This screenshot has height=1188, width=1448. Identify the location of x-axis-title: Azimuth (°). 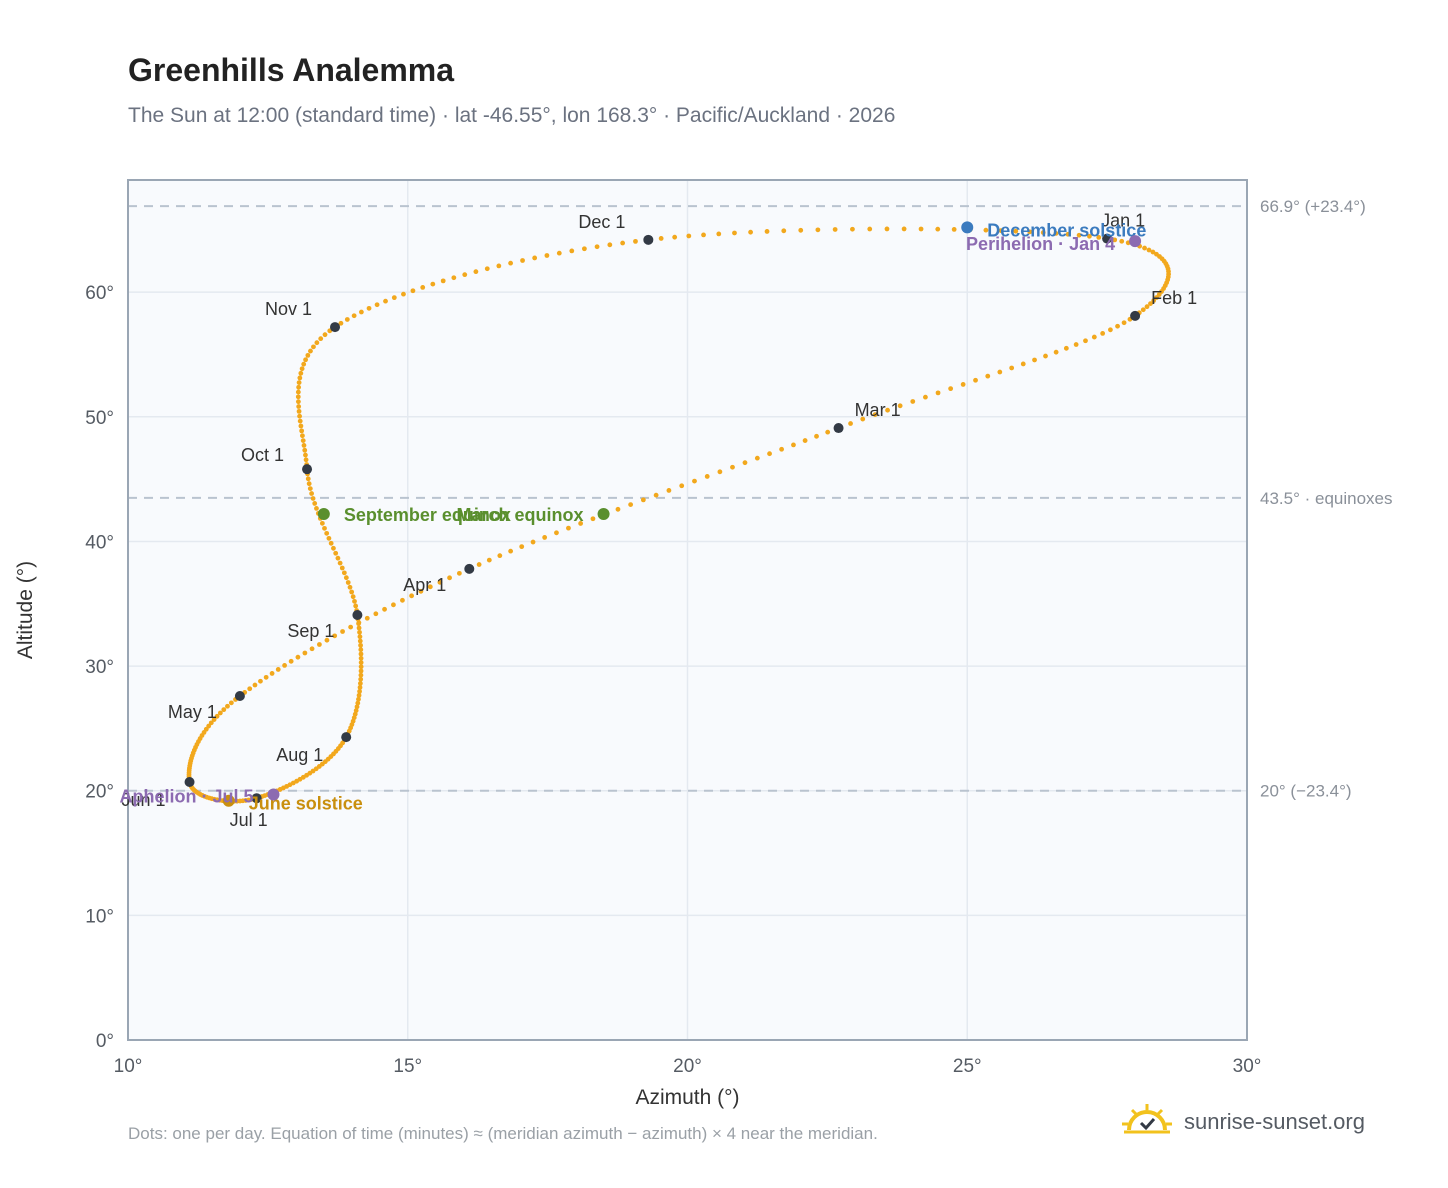
(687, 1097).